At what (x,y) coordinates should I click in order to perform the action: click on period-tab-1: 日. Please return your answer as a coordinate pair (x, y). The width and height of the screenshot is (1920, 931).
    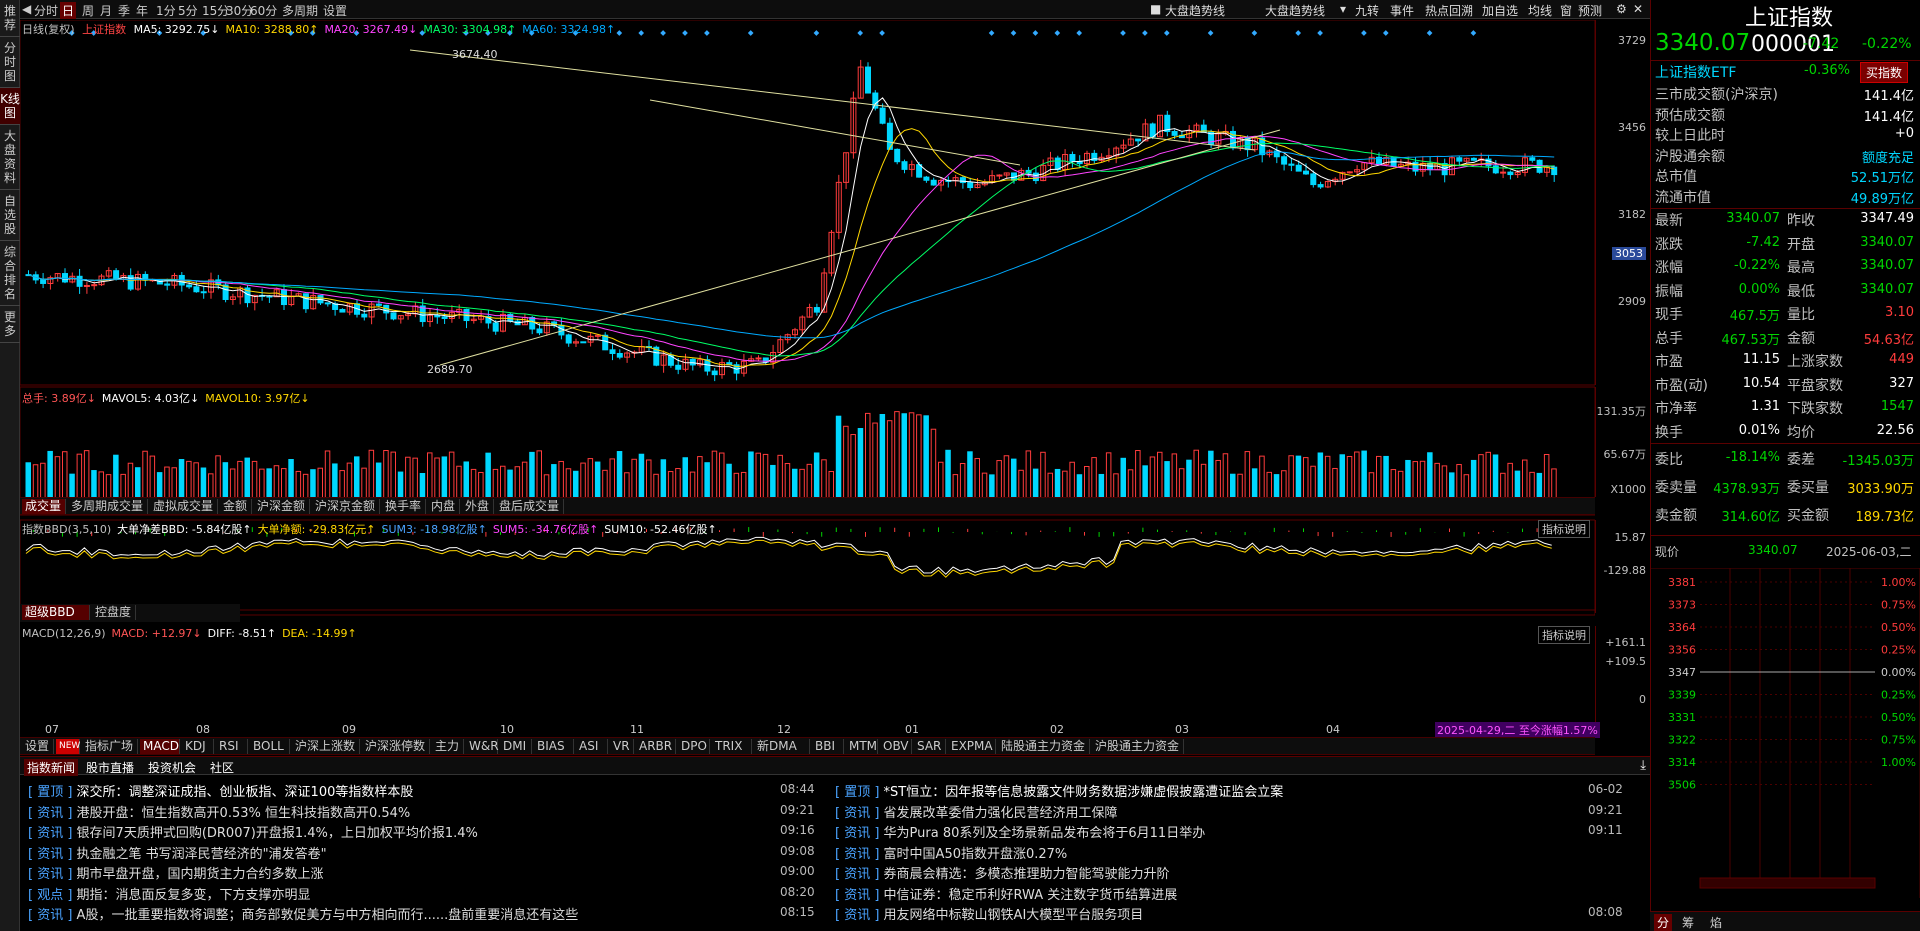
    Looking at the image, I should click on (68, 10).